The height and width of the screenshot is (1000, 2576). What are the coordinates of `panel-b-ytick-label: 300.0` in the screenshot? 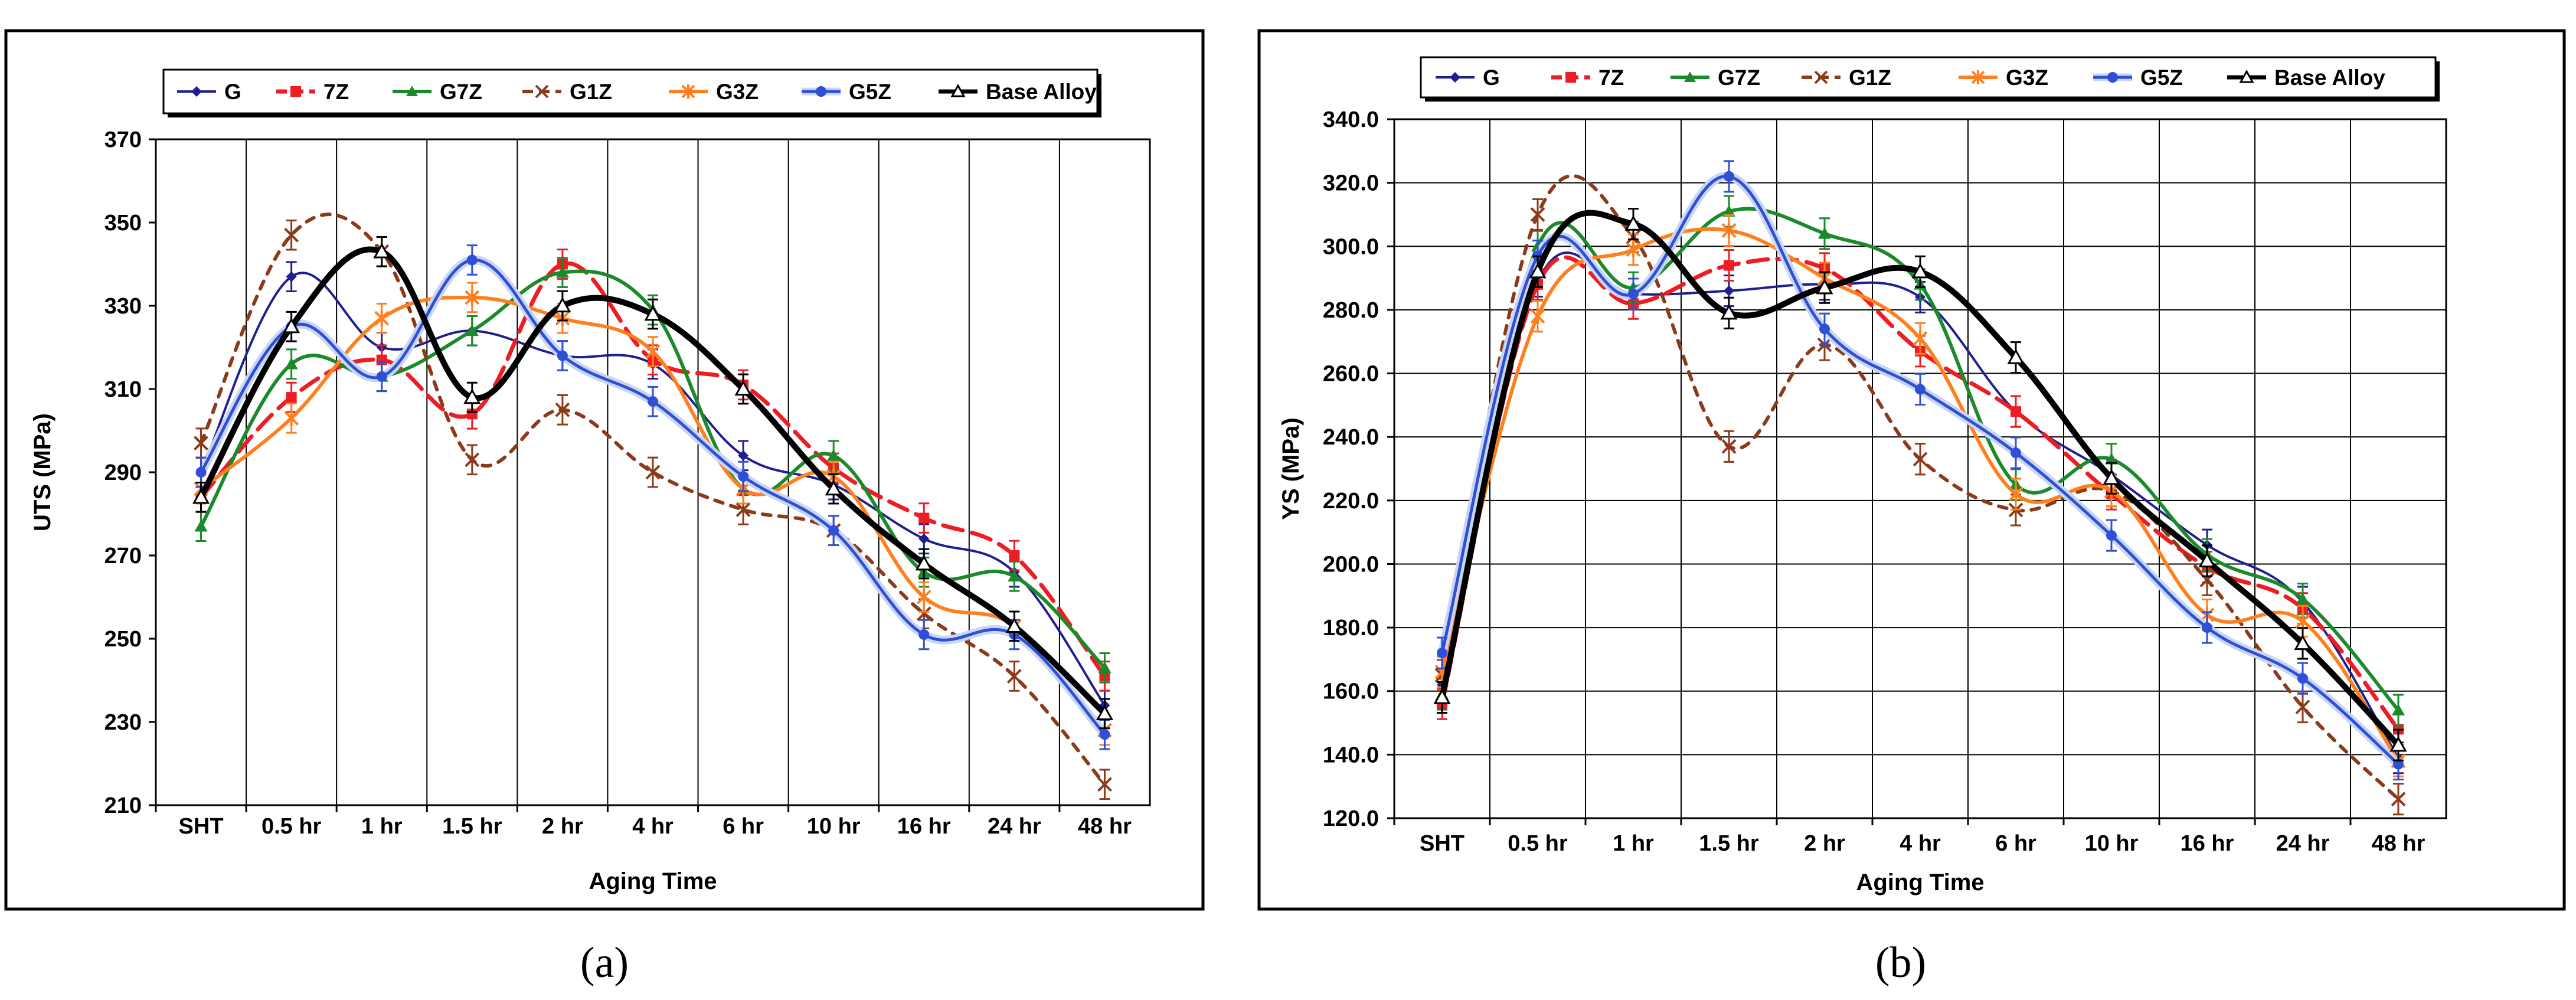 It's located at (1351, 246).